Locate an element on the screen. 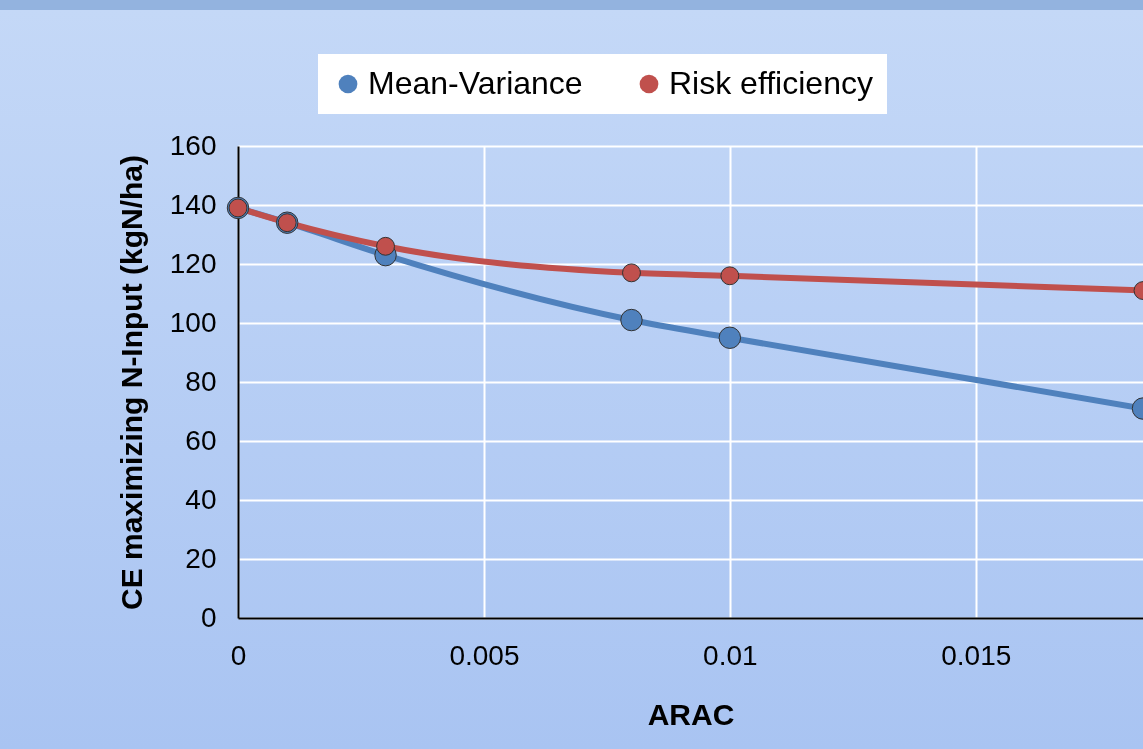 The height and width of the screenshot is (749, 1143). y-tick-label: 60 is located at coordinates (201, 440).